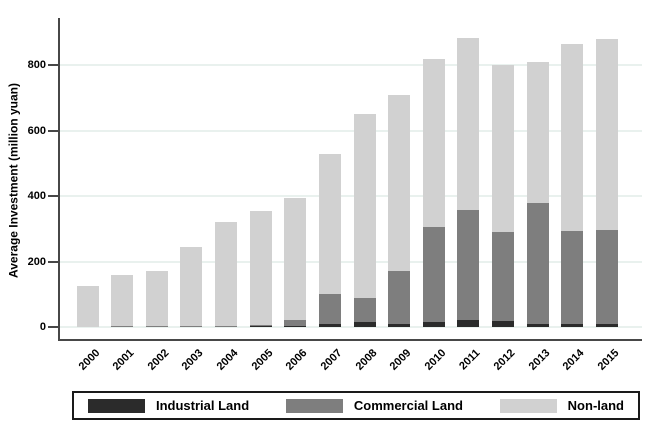 This screenshot has height=427, width=650. I want to click on y-tick-label: 400, so click(36, 196).